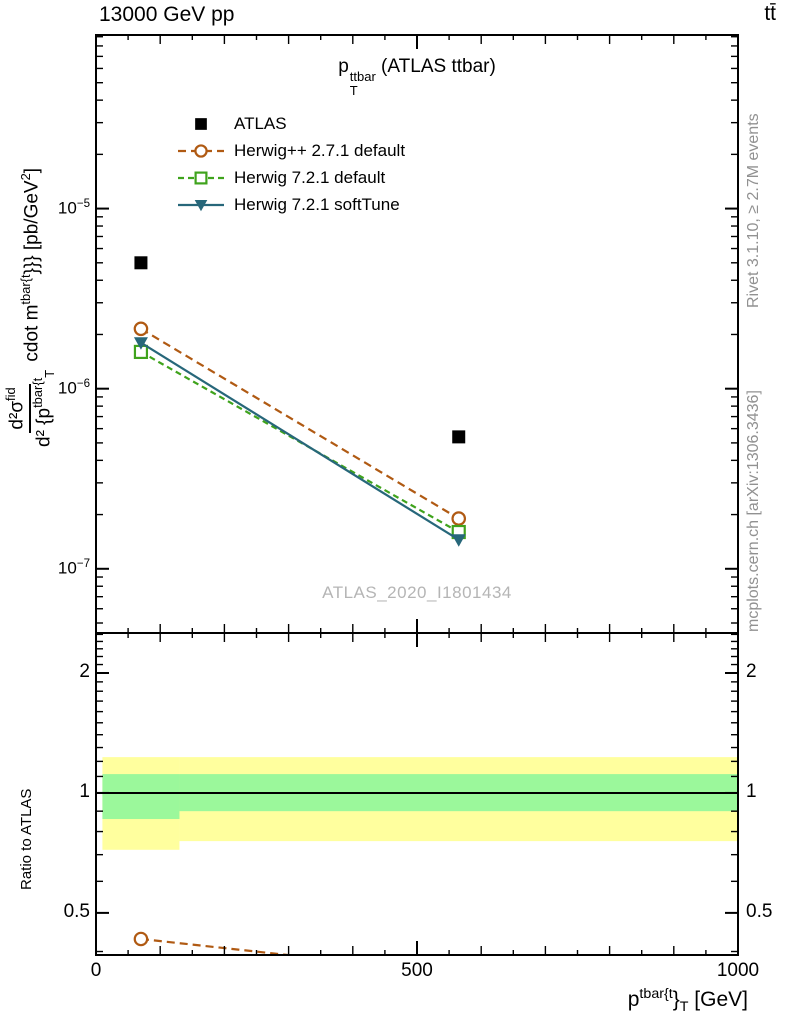 The width and height of the screenshot is (786, 1024). What do you see at coordinates (417, 803) in the screenshot?
I see `ratio-uncertainty-bands` at bounding box center [417, 803].